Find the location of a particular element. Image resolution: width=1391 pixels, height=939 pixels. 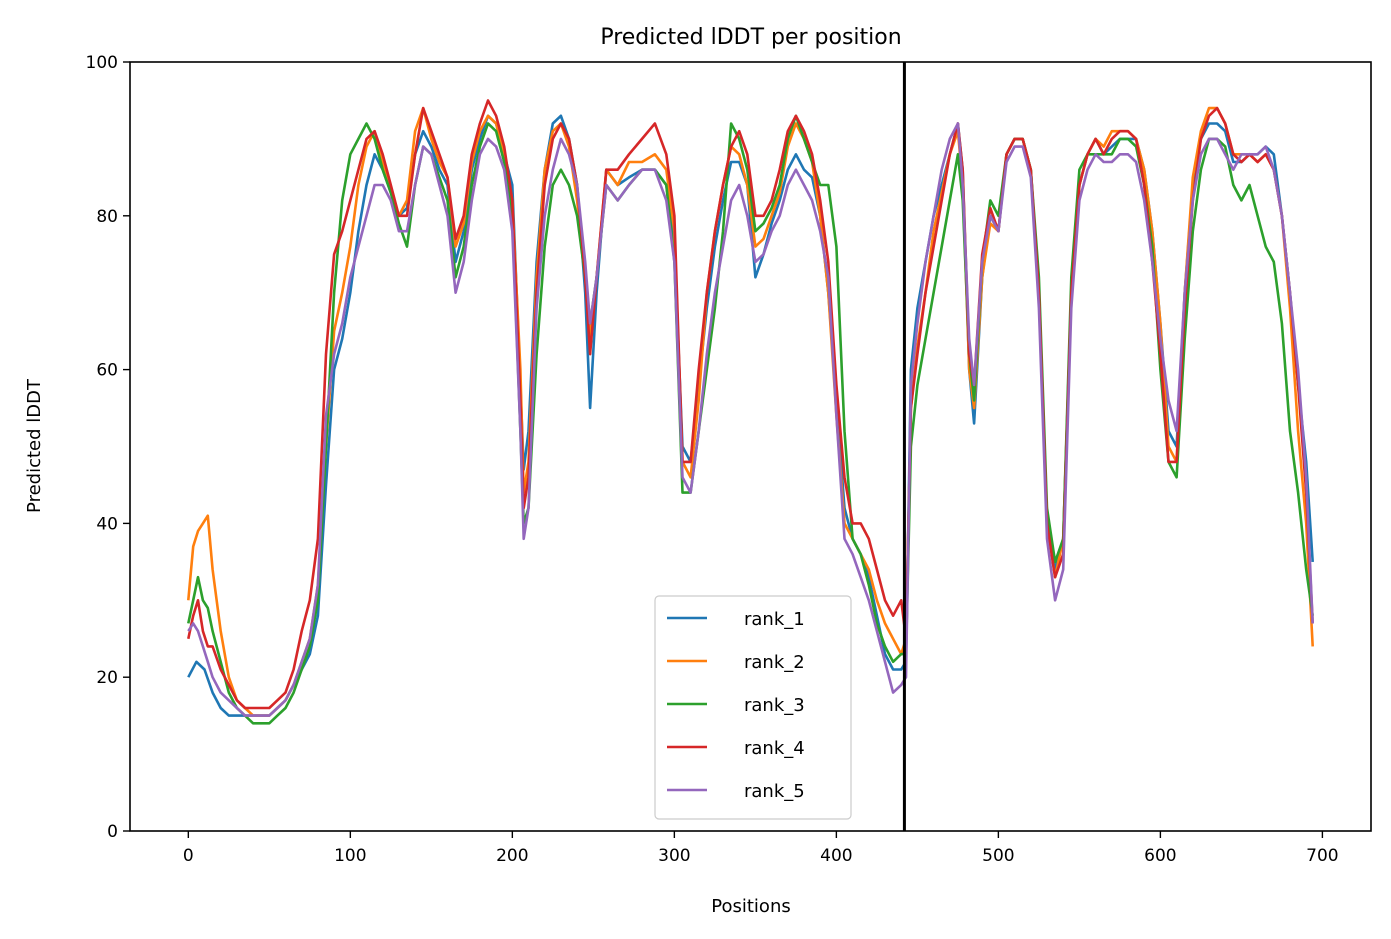

x-tick-label: 100 is located at coordinates (350, 856).